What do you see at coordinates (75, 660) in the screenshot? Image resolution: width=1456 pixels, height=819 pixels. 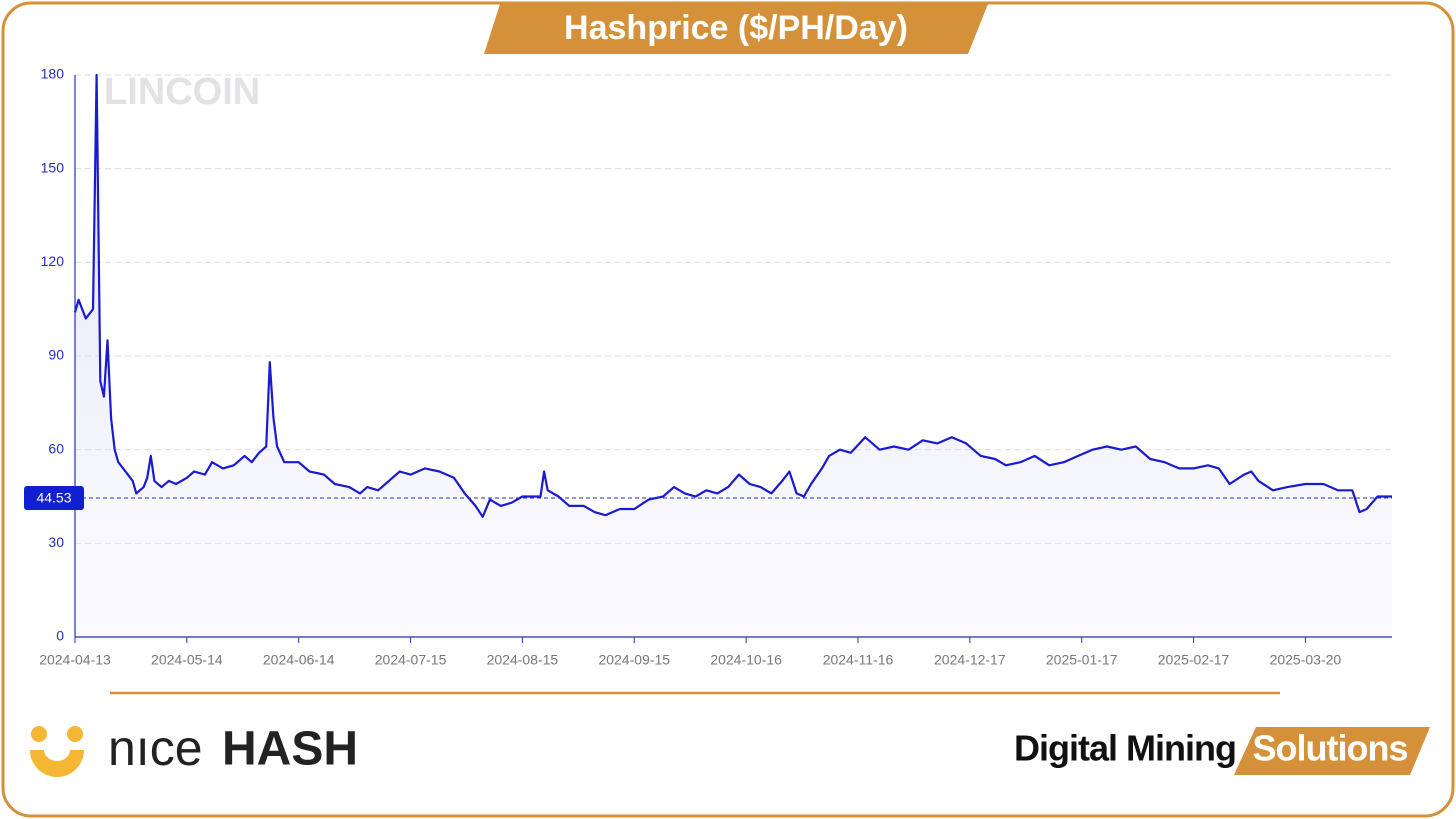 I see `x-tick-label: 2024-04-13` at bounding box center [75, 660].